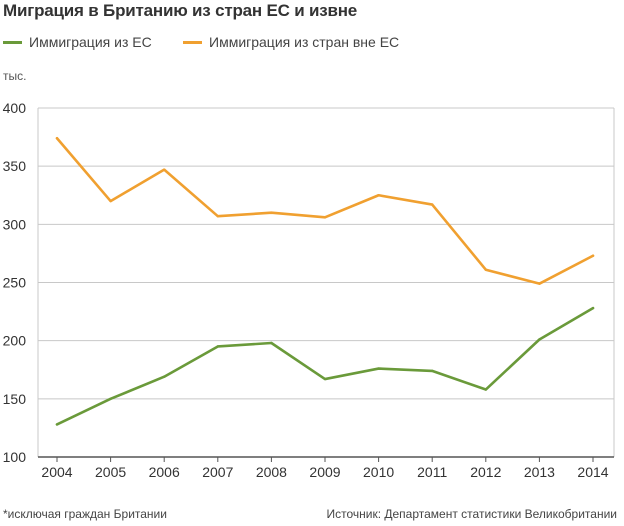 This screenshot has height=526, width=624. What do you see at coordinates (485, 389) in the screenshot?
I see `point-eu-2012` at bounding box center [485, 389].